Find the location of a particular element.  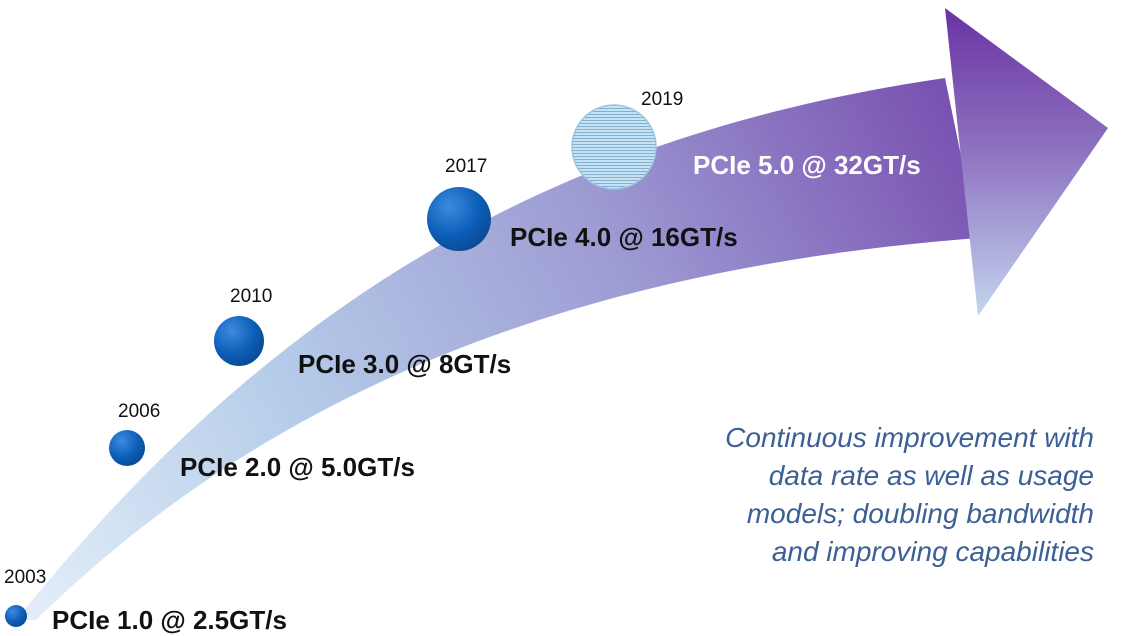

generation-label-pcie3: PCIe 3.0 @ 8GT/s is located at coordinates (405, 364).